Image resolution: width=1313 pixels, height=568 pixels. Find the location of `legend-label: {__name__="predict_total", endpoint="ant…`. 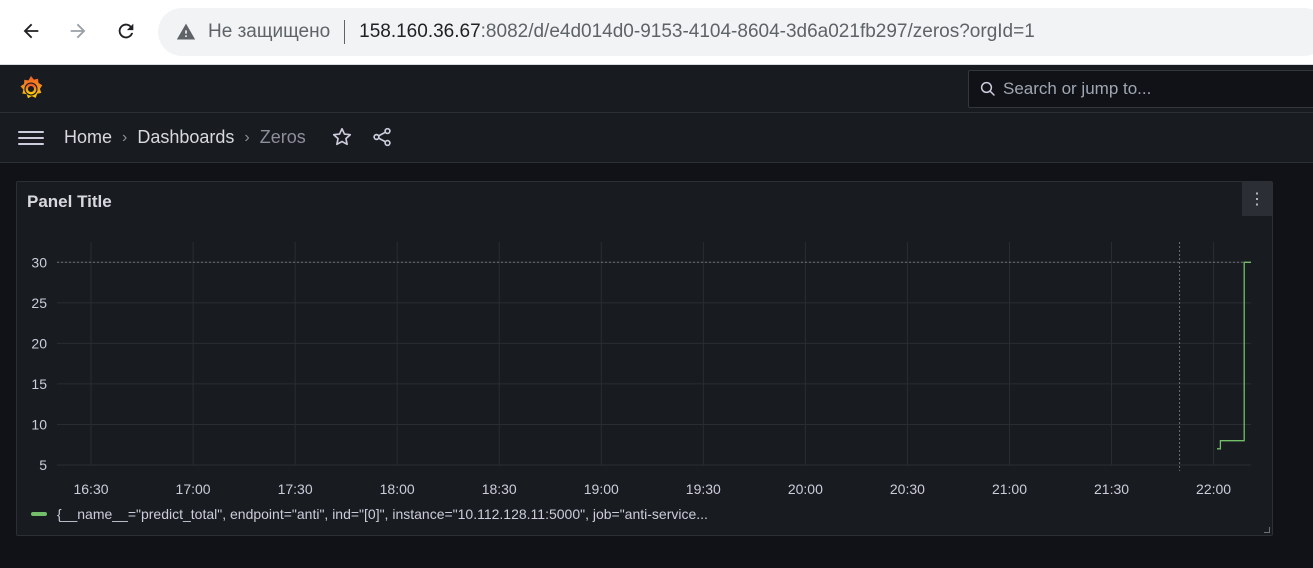

legend-label: {__name__="predict_total", endpoint="ant… is located at coordinates (382, 514).